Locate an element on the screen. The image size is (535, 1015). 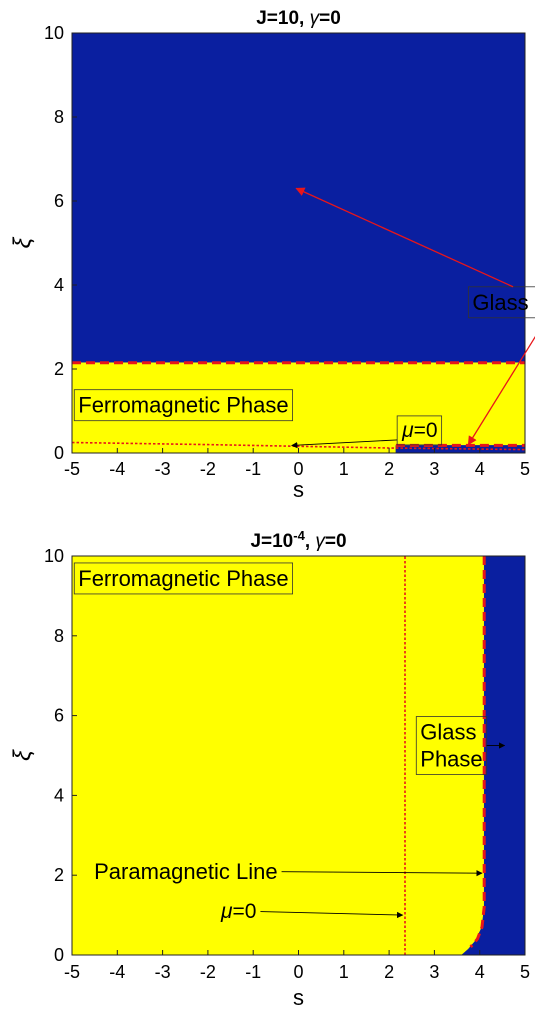
annotation-line: Glass is located at coordinates (448, 732).